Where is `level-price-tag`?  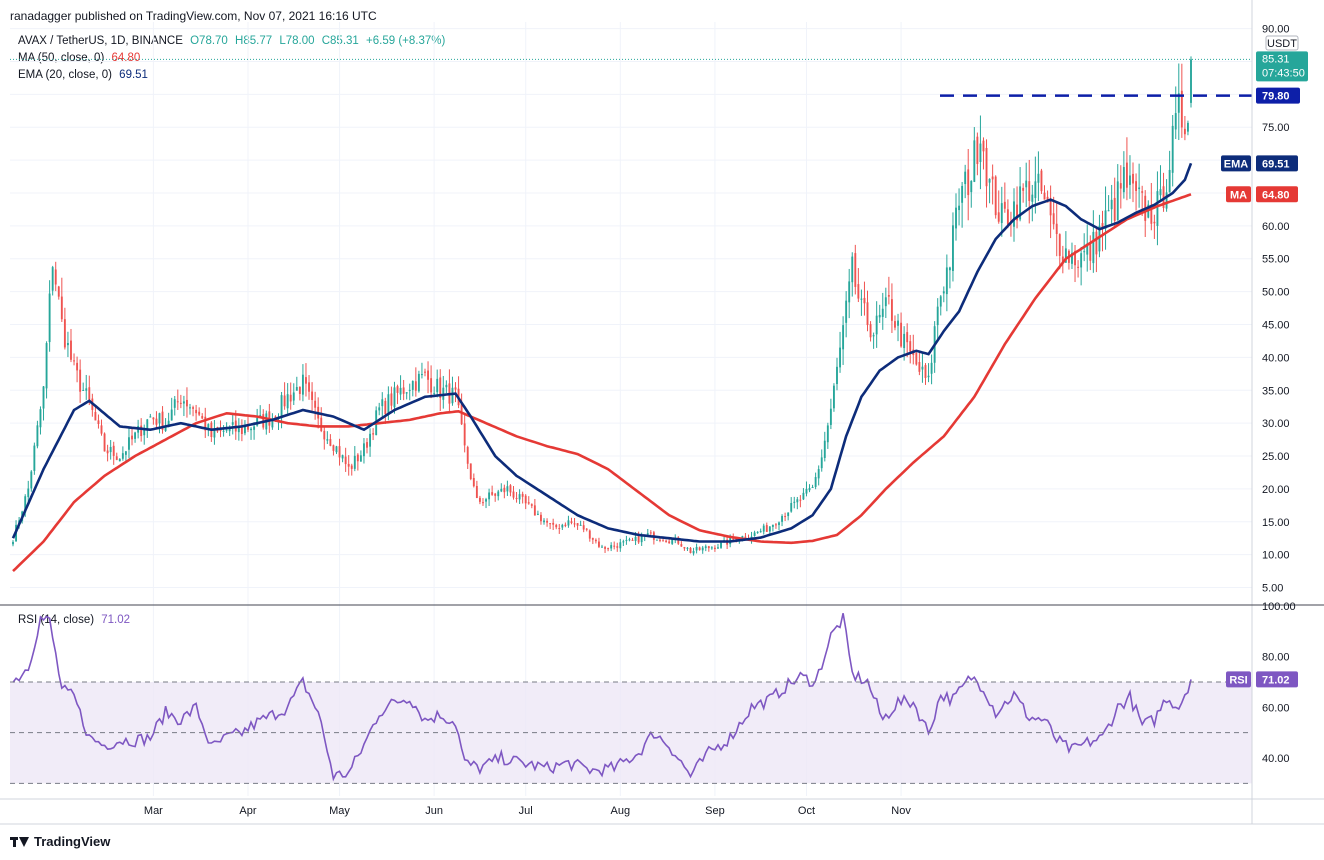
level-price-tag is located at coordinates (1278, 95).